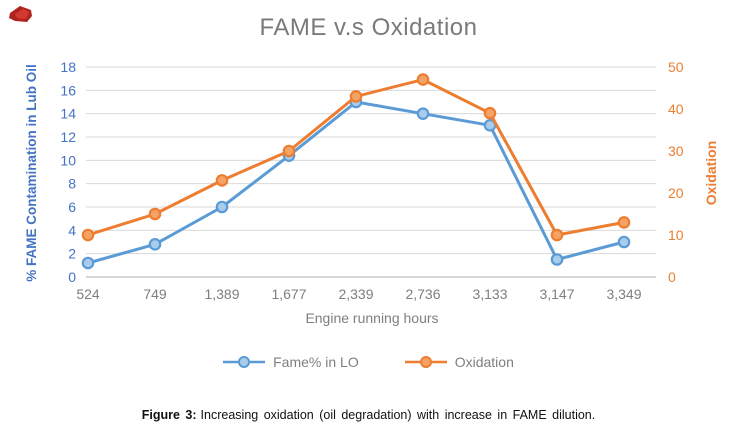  What do you see at coordinates (20, 14) in the screenshot?
I see `red-corner-mark-icon` at bounding box center [20, 14].